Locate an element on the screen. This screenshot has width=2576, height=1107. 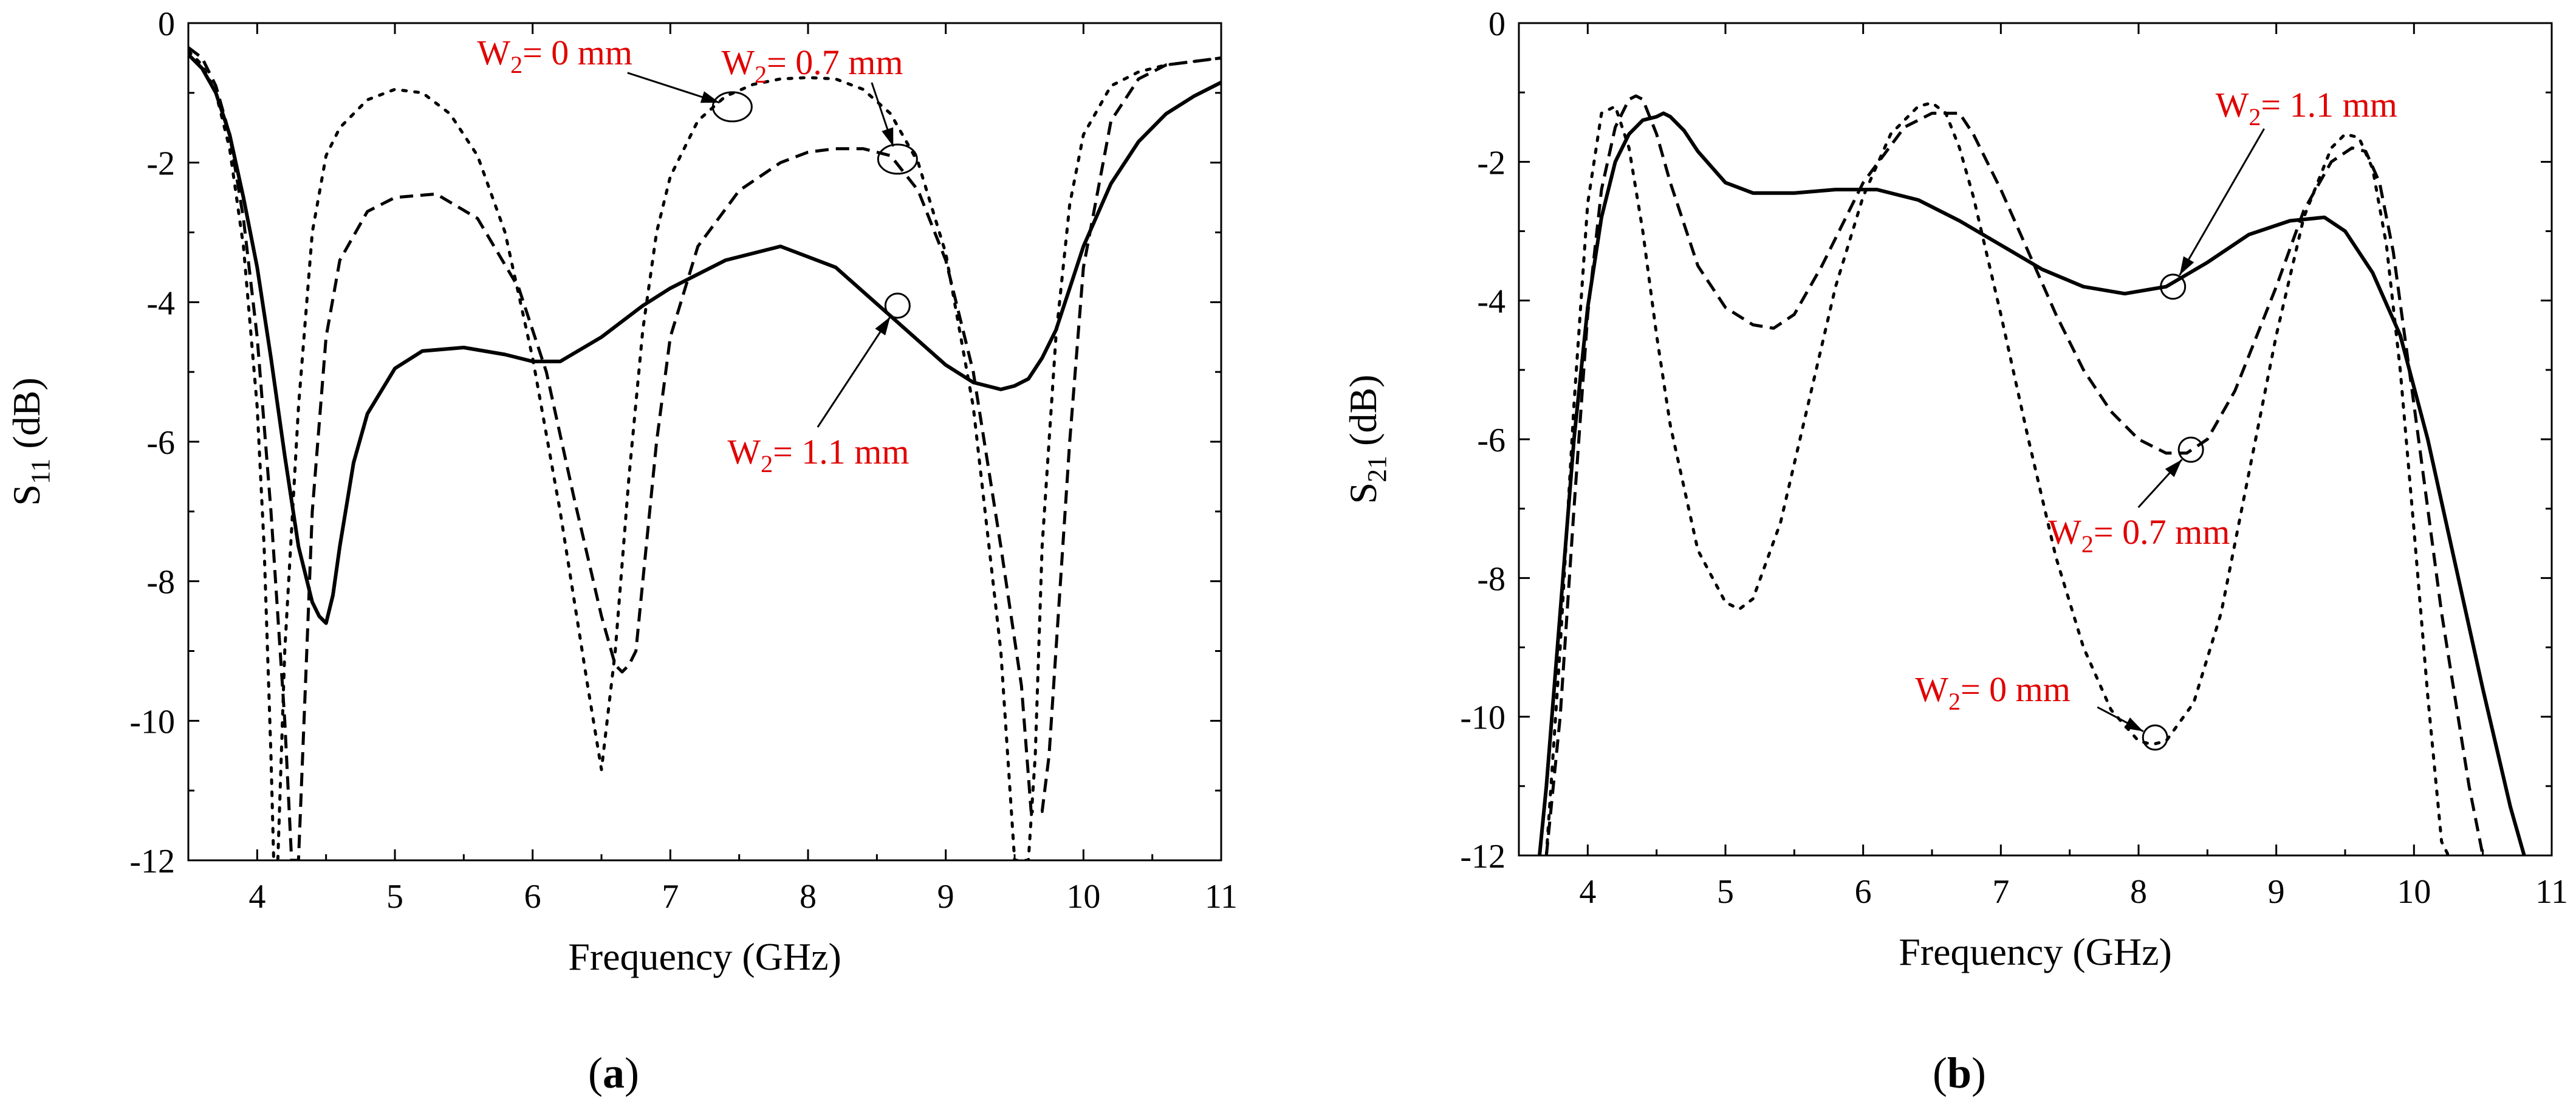
y-axis-title: S21 (dB) is located at coordinates (1367, 440).